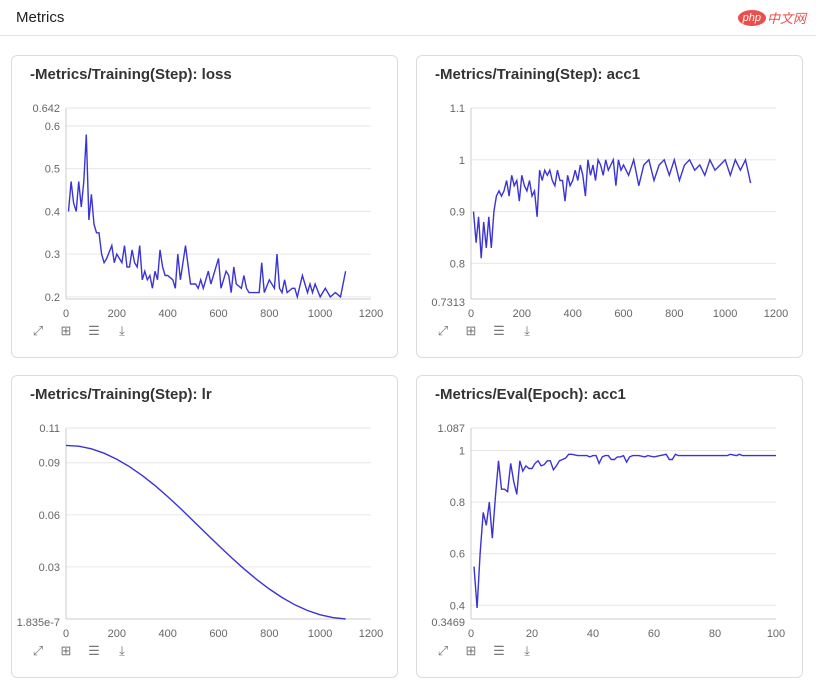  Describe the element at coordinates (448, 303) in the screenshot. I see `y-tick-label: 0.7313` at that location.